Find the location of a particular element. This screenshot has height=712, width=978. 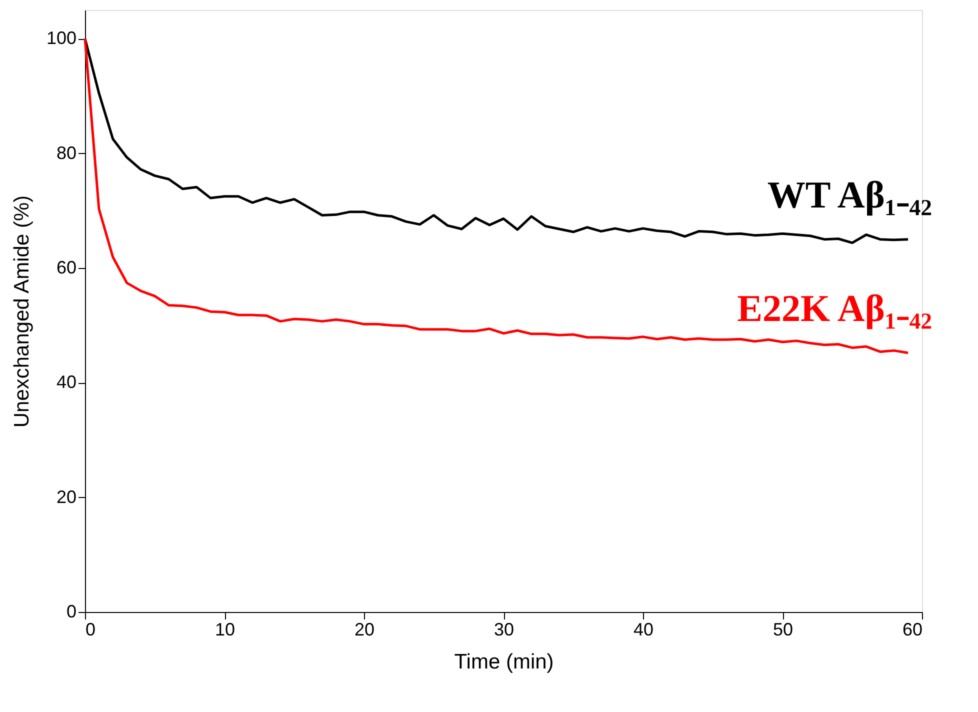

x-tick-label: 30 is located at coordinates (504, 630).